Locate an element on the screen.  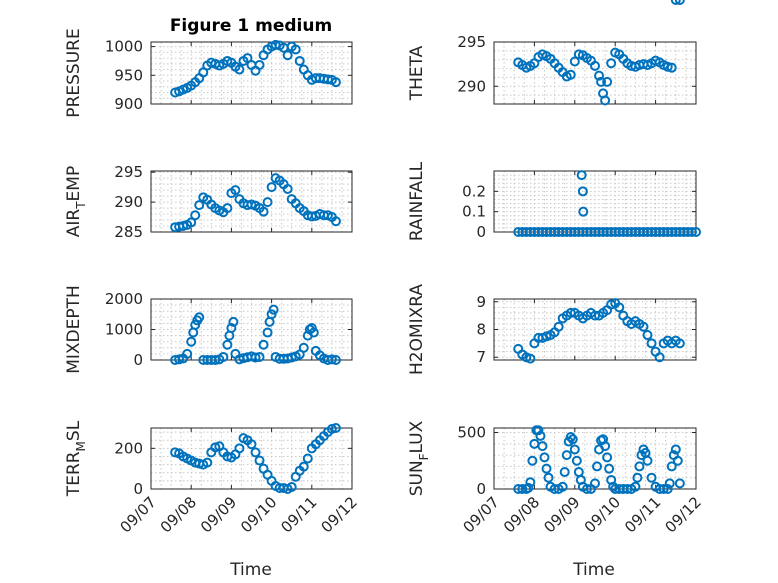
subplot-mixdepth: 0 1000 2000 MIXDEPTH is located at coordinates (208, 329).